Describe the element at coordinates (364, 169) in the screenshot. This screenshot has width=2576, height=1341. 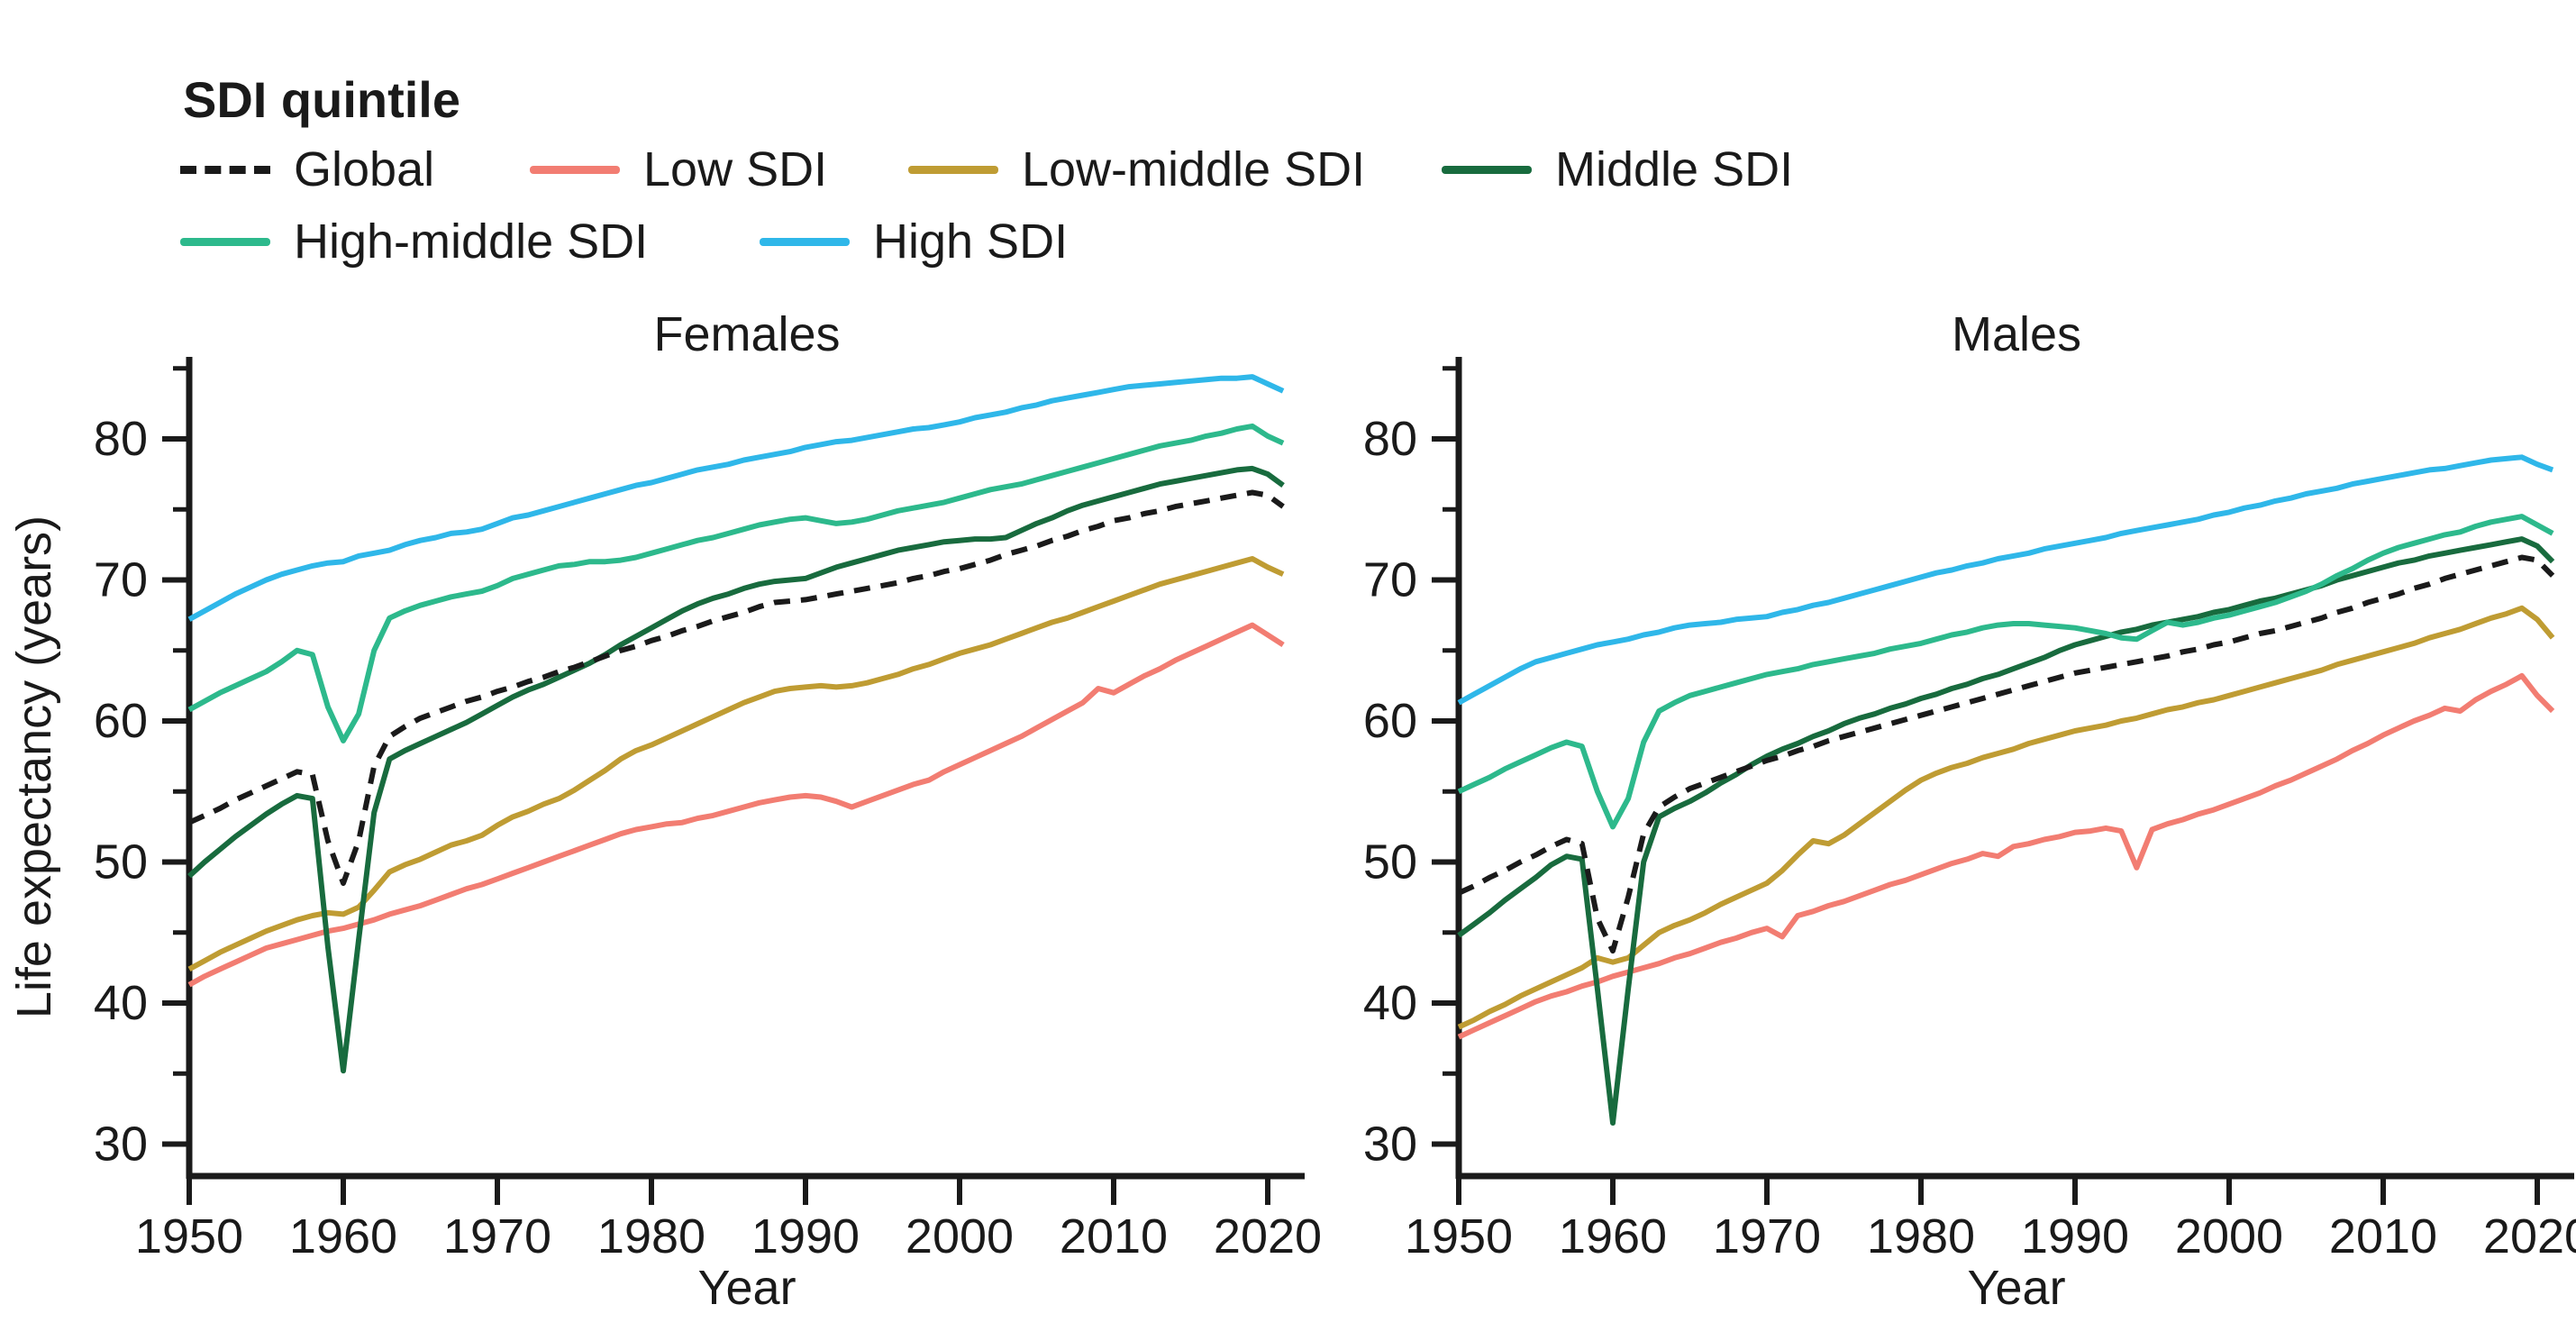
I see `legend-label-global: Global` at that location.